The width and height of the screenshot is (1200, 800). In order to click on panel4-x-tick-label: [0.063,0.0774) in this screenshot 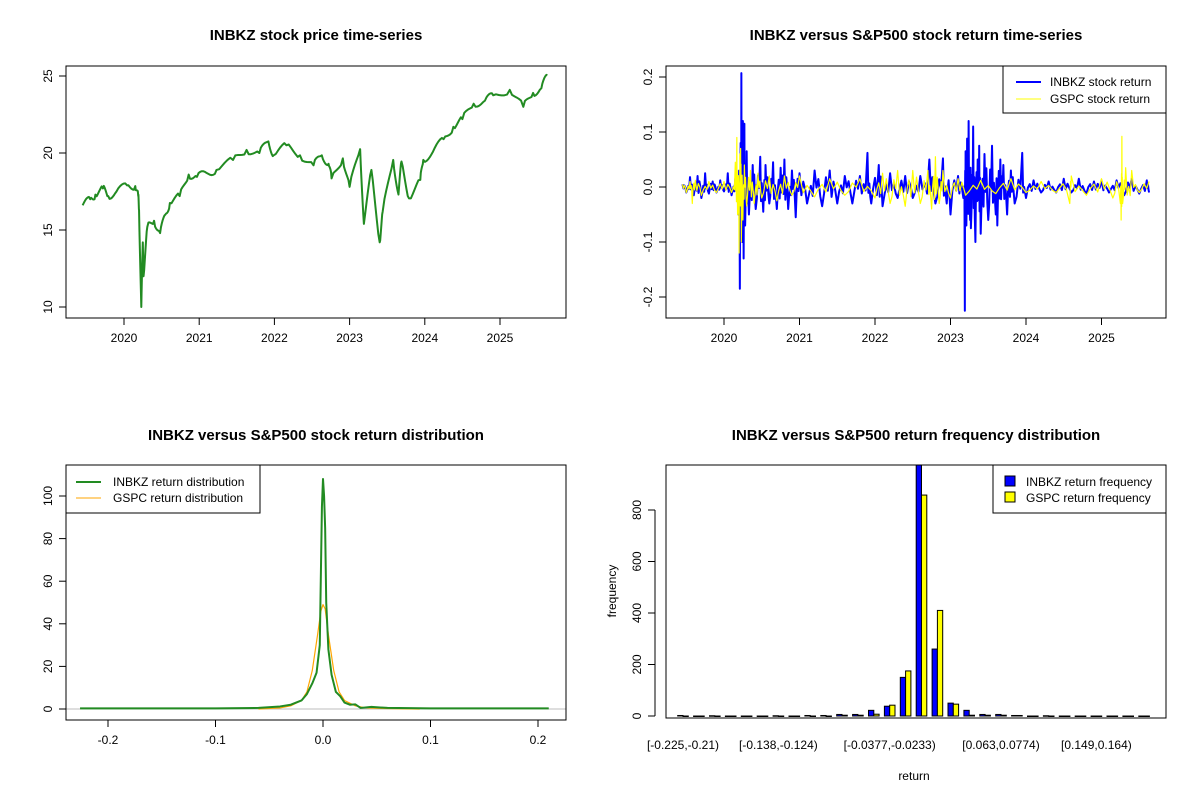, I will do `click(1000, 745)`.